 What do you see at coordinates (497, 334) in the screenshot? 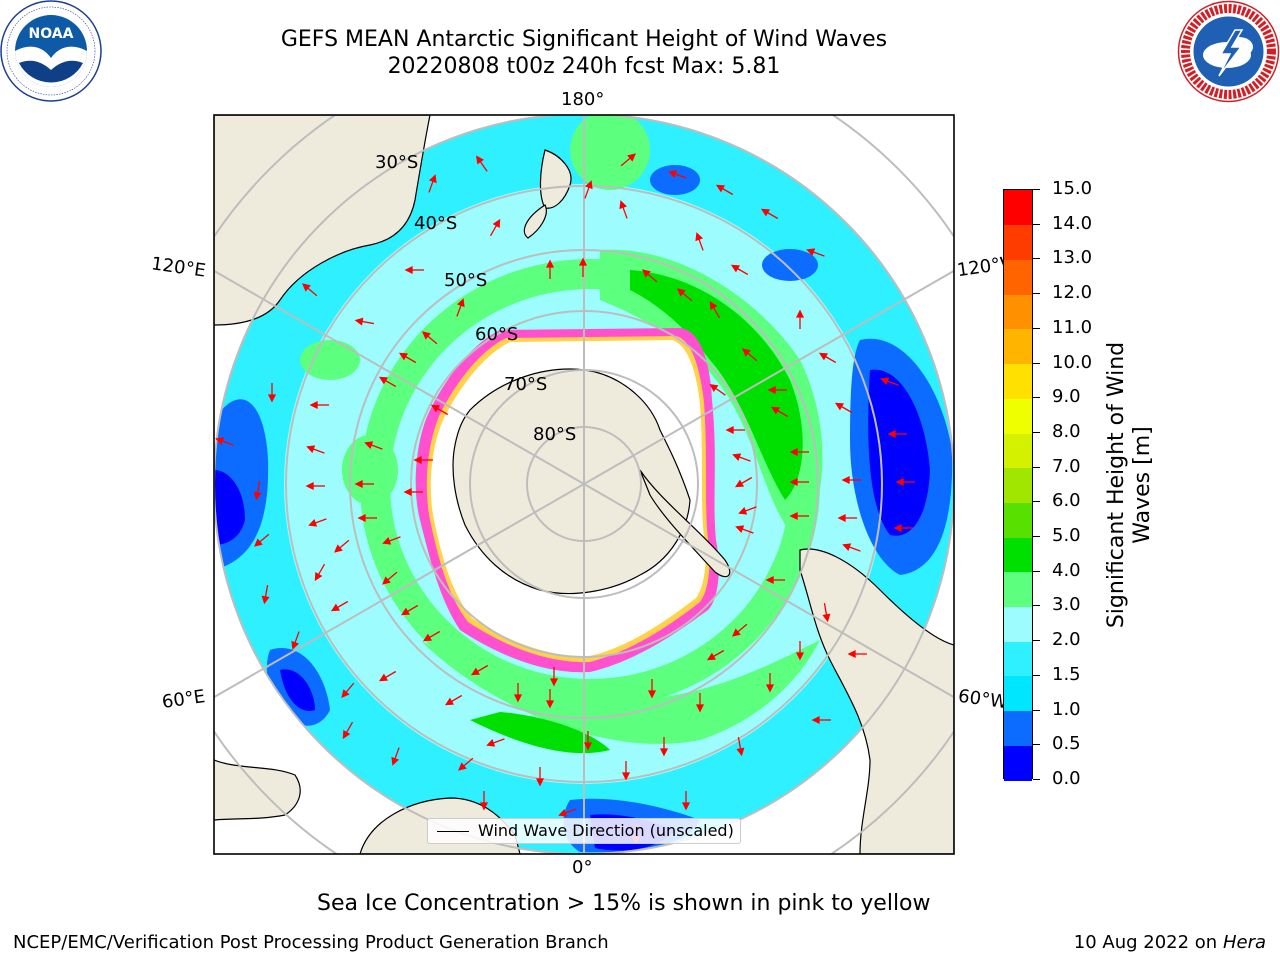
I see `lat-label-60s: 60°S` at bounding box center [497, 334].